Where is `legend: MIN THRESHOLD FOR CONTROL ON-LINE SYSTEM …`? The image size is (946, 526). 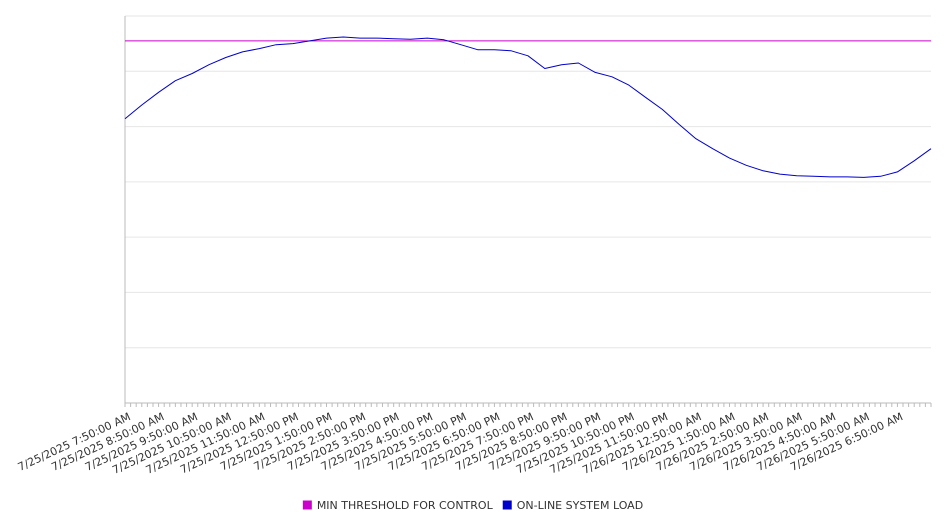
legend: MIN THRESHOLD FOR CONTROL ON-LINE SYSTEM … is located at coordinates (472, 505).